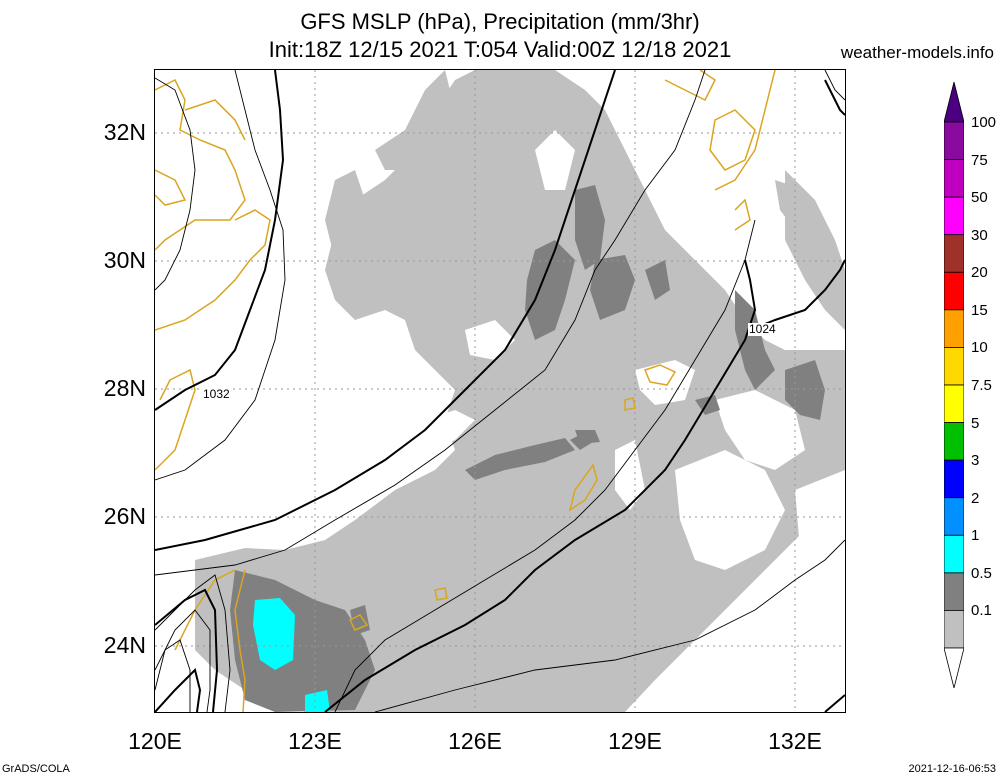 This screenshot has width=1000, height=779. What do you see at coordinates (755, 340) in the screenshot?
I see `precip-mid-e1` at bounding box center [755, 340].